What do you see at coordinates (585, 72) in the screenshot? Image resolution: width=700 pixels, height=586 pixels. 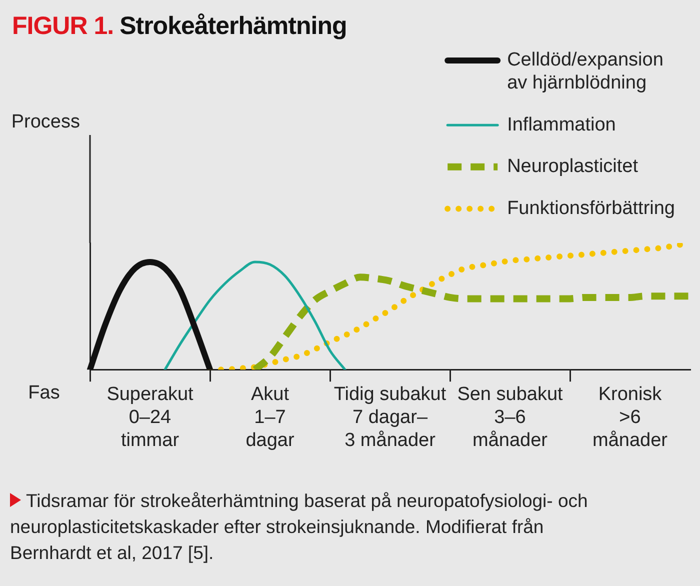 I see `legend-label: Celldöd/expansion av hjärnblödning` at bounding box center [585, 72].